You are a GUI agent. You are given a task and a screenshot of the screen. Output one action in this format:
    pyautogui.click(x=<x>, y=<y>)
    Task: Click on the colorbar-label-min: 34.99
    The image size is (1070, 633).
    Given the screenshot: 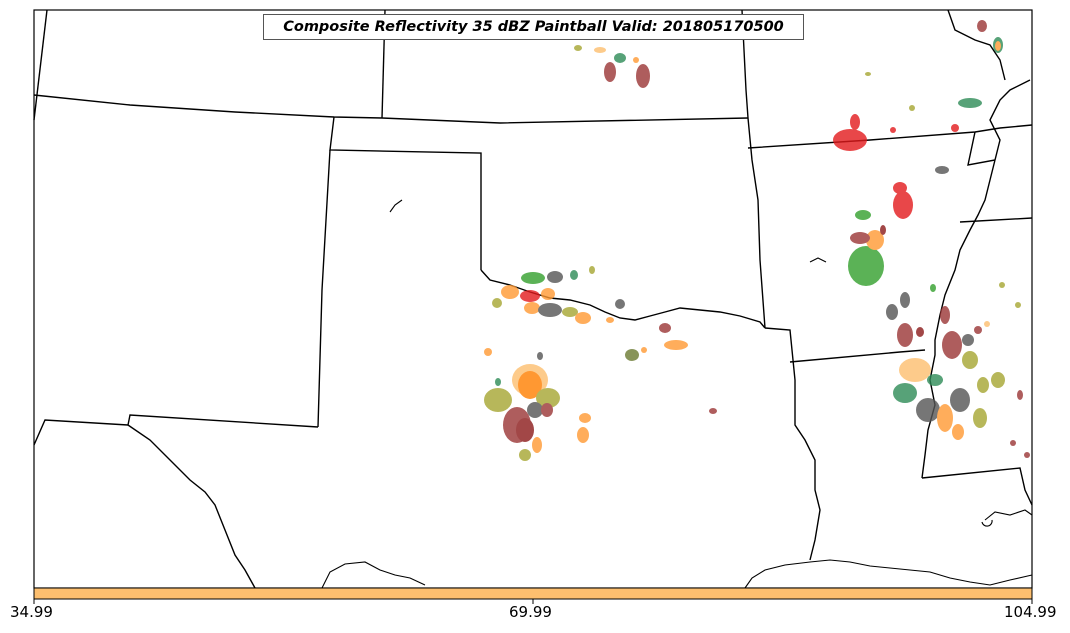 What is the action you would take?
    pyautogui.click(x=31, y=612)
    